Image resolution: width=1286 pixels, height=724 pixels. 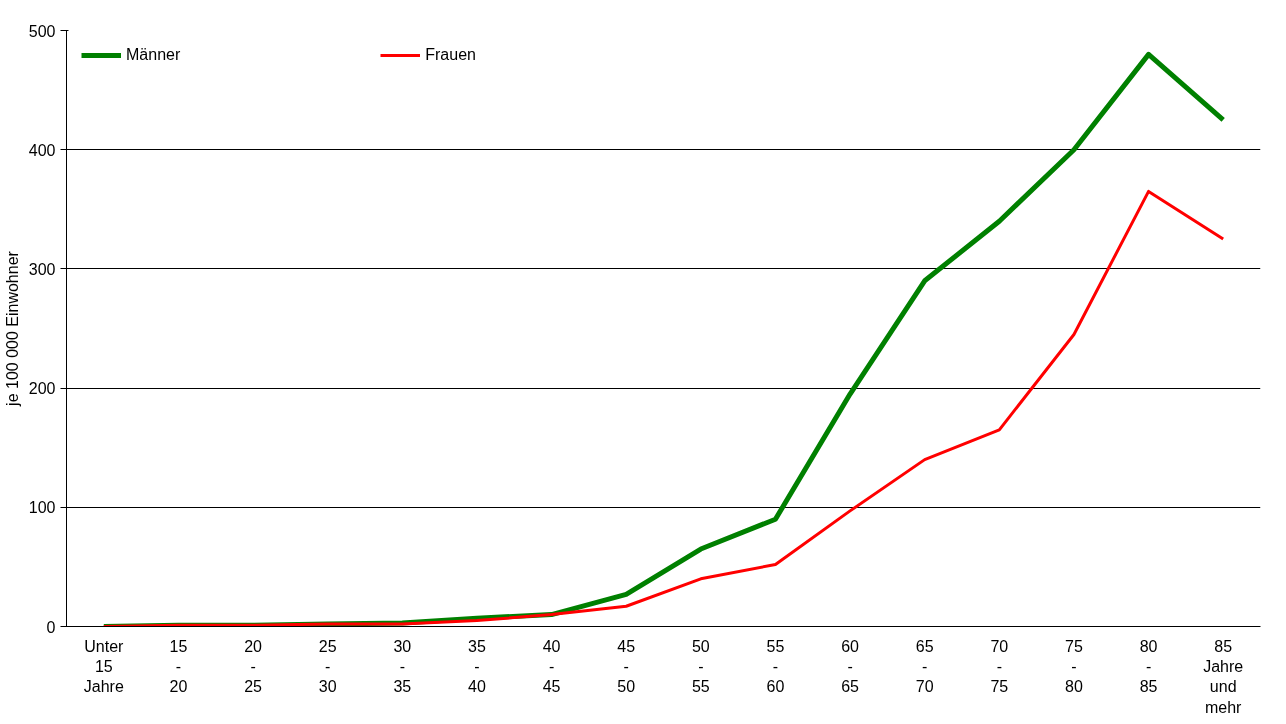 I want to click on y-tick-label: 0, so click(x=51, y=627).